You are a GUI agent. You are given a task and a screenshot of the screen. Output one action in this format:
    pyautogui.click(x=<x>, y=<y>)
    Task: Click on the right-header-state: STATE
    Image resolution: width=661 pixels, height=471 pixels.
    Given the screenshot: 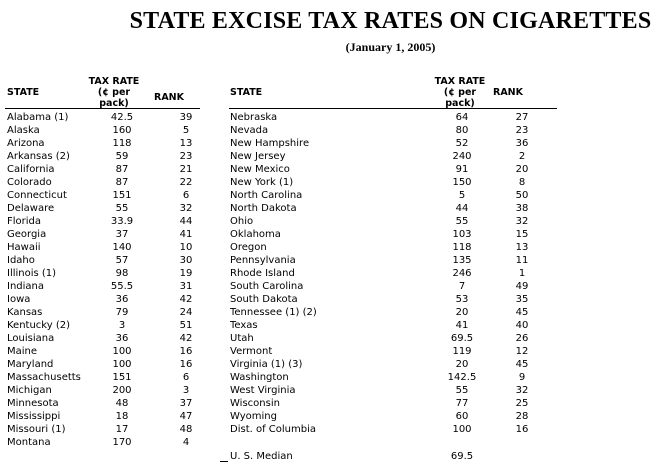 What is the action you would take?
    pyautogui.click(x=246, y=92)
    